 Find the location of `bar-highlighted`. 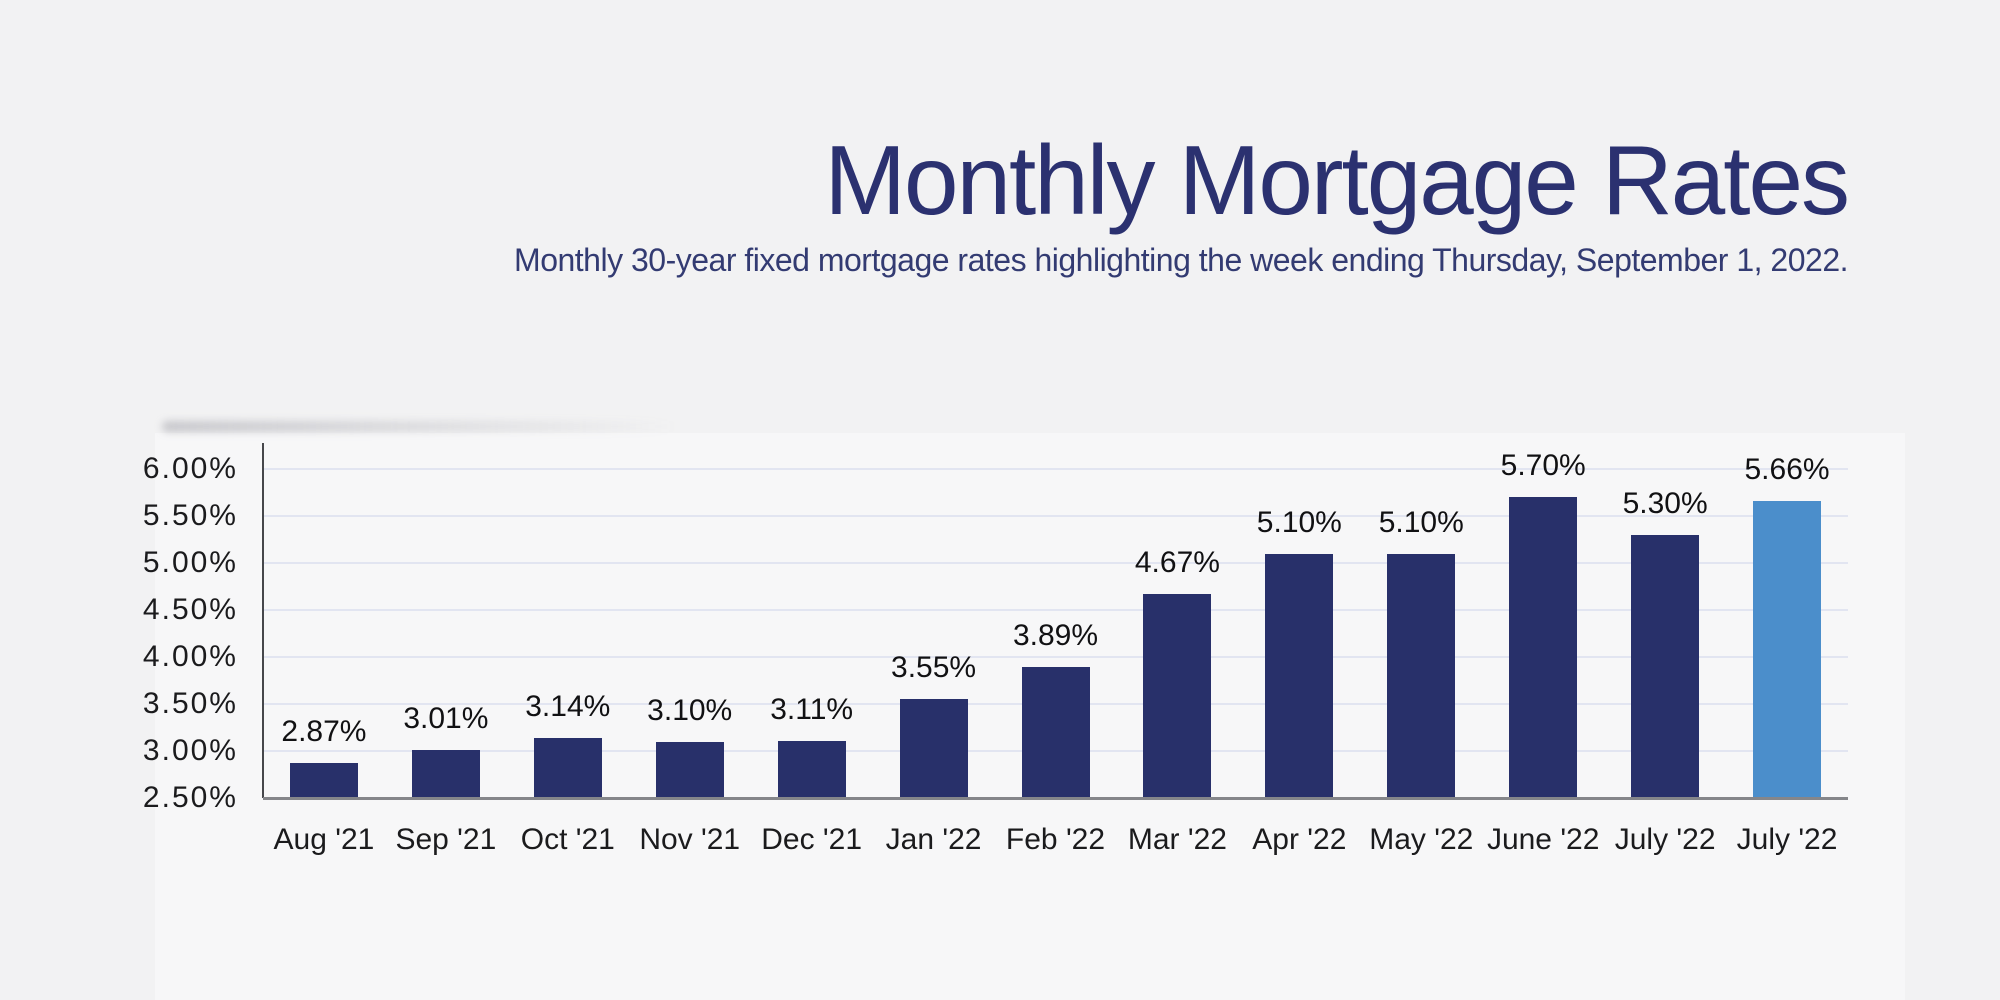

bar-highlighted is located at coordinates (1787, 649).